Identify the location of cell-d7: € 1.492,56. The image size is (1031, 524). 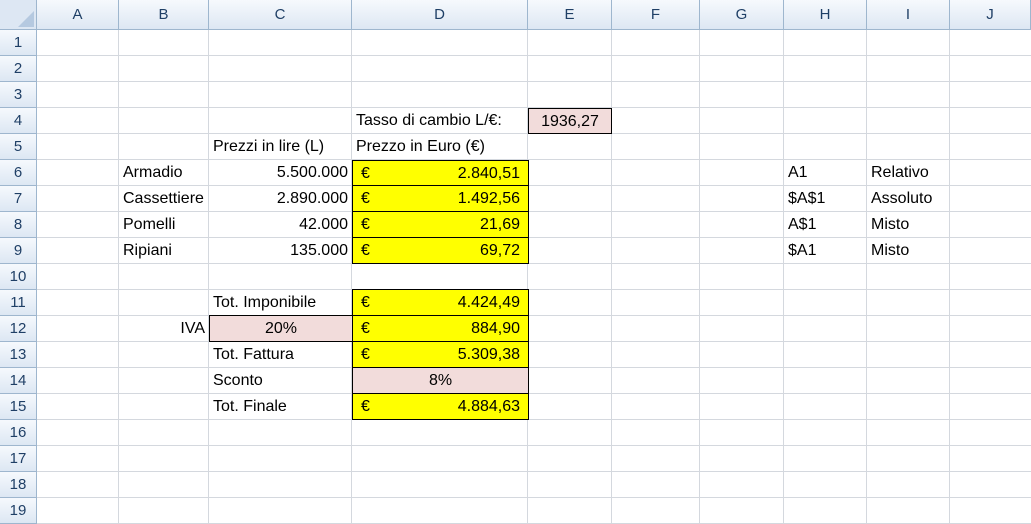
(440, 198).